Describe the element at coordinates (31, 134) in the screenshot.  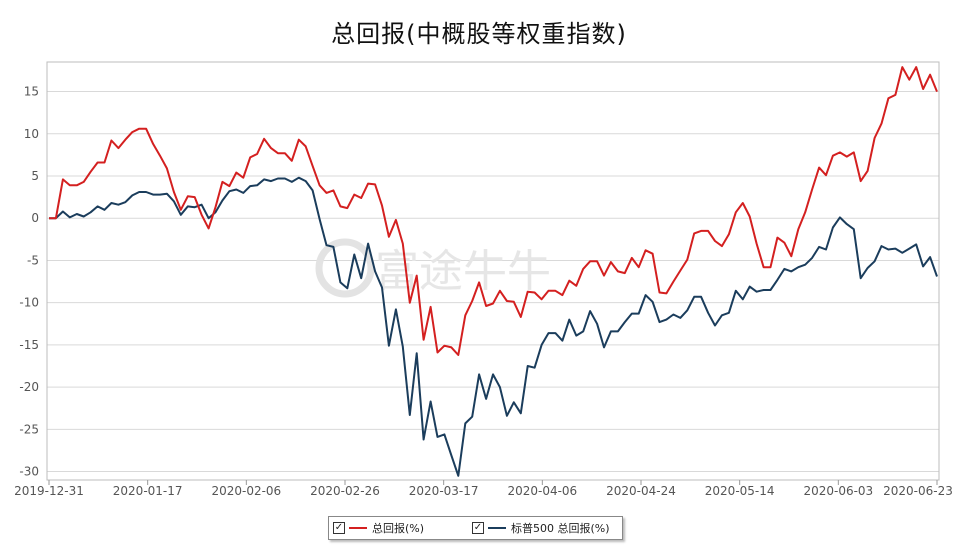
I see `y-tick-label: 10` at that location.